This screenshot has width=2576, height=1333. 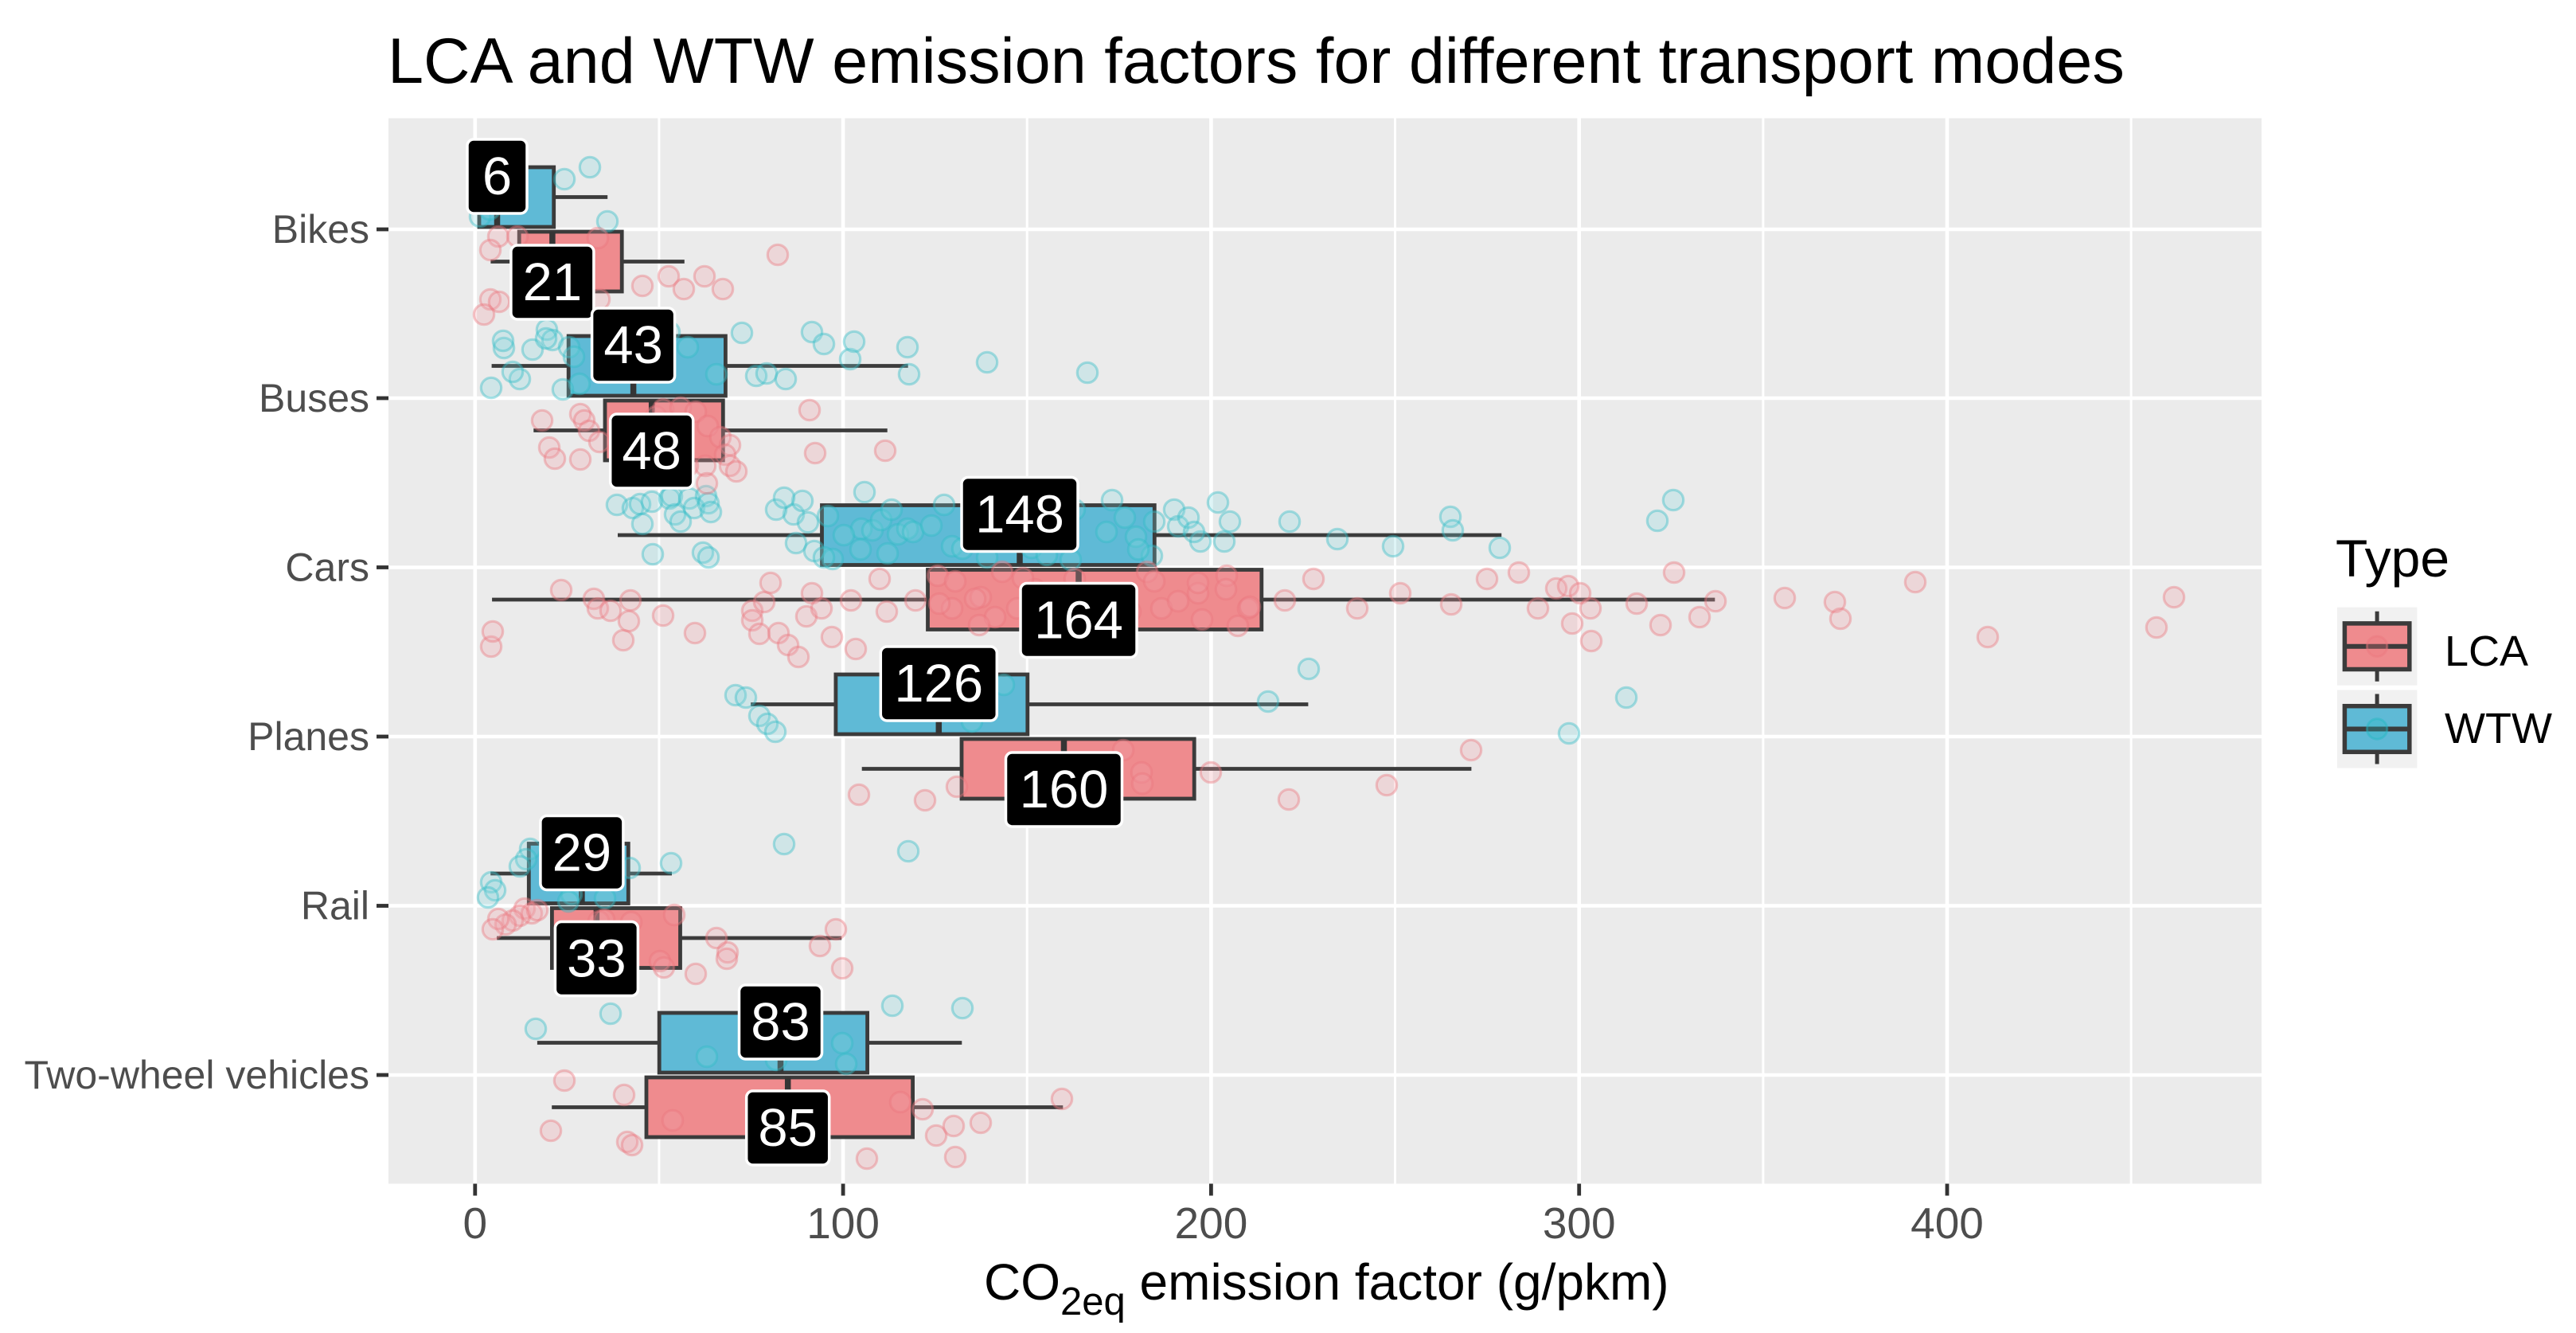 What do you see at coordinates (320, 229) in the screenshot?
I see `svg-text: Bikes` at bounding box center [320, 229].